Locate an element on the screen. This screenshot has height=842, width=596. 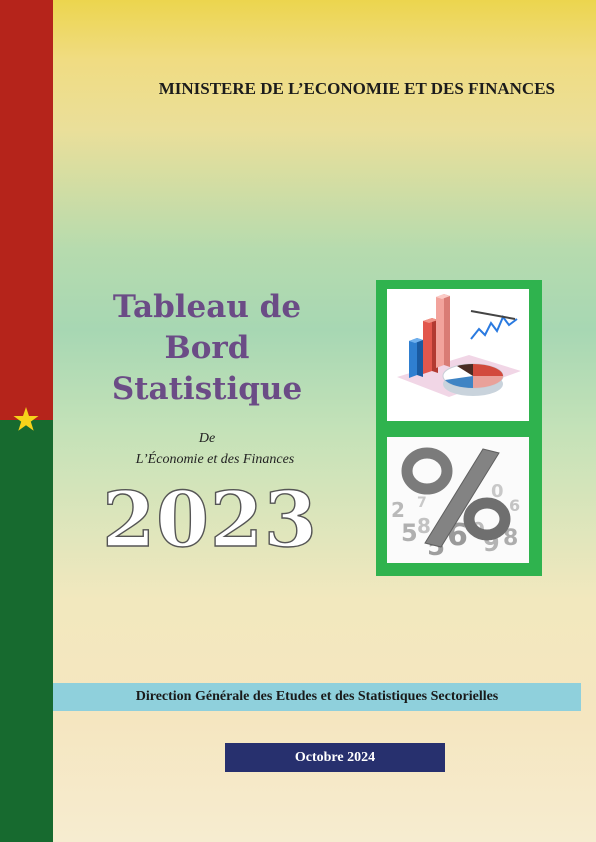
subtitle-de: De is located at coordinates (207, 438).